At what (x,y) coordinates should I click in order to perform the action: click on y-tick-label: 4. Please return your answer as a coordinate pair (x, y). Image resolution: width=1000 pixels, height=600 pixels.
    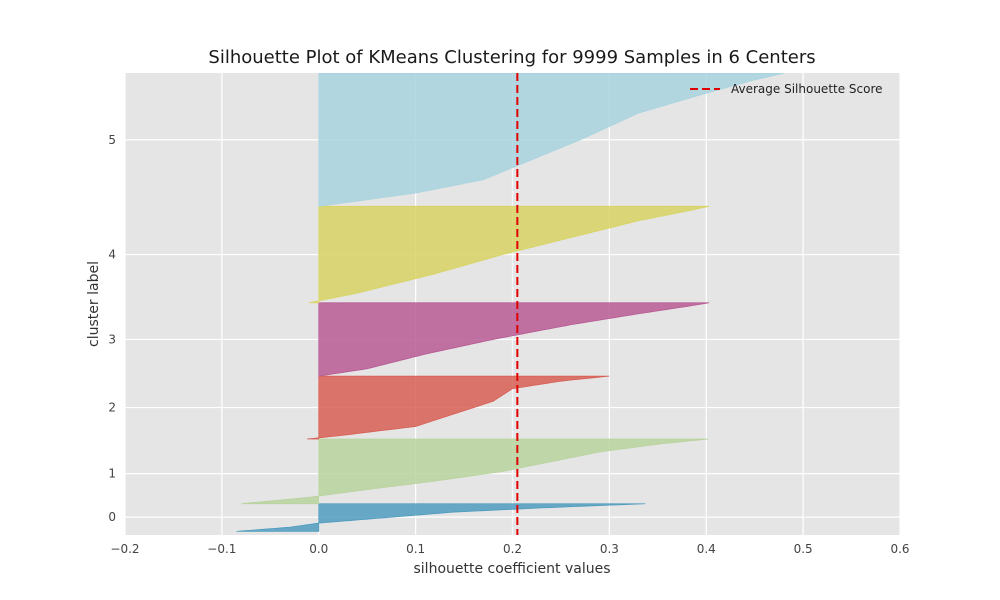
    Looking at the image, I should click on (112, 255).